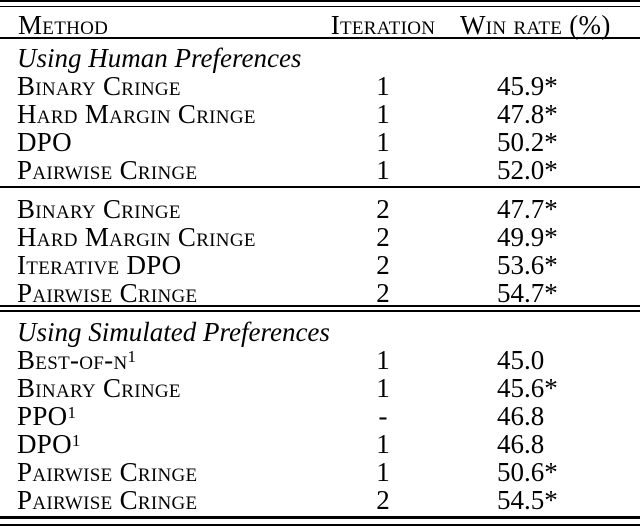  Describe the element at coordinates (320, 311) in the screenshot. I see `section-rule-lower` at that location.